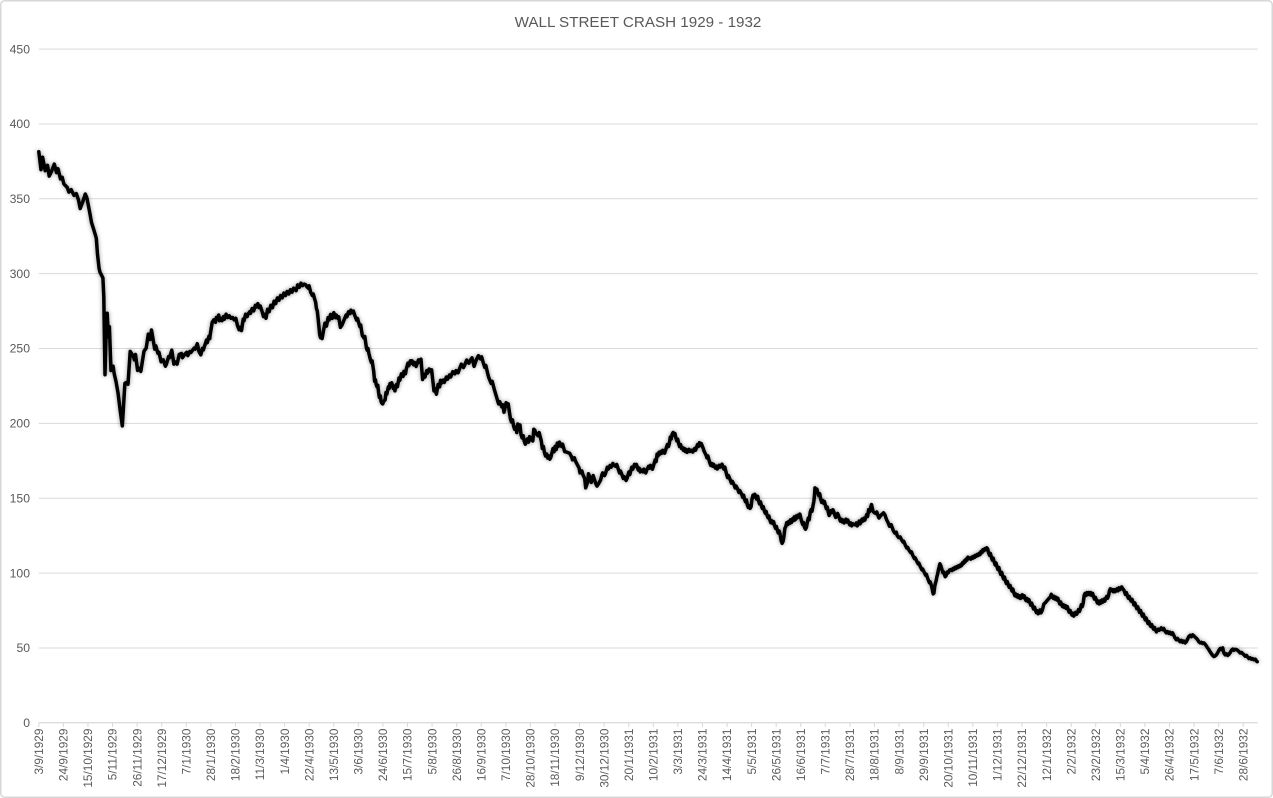 Image resolution: width=1273 pixels, height=798 pixels. Describe the element at coordinates (998, 755) in the screenshot. I see `svg-text: 1/12/1931` at that location.